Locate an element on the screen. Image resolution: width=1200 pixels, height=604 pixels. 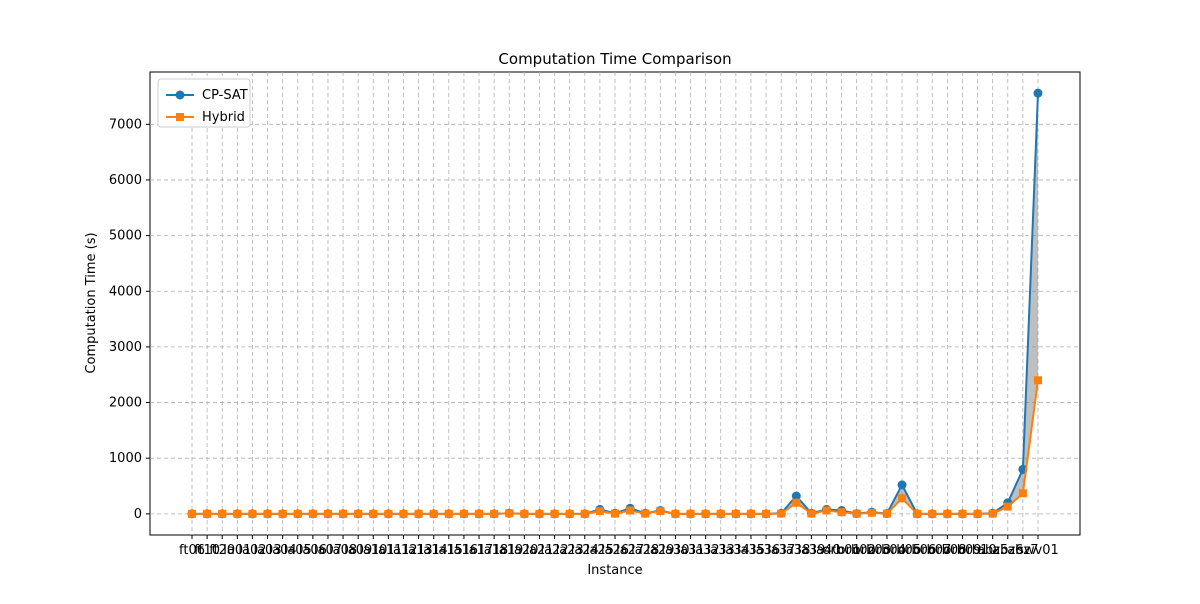
x-tick-label: la29 is located at coordinates (660, 550).